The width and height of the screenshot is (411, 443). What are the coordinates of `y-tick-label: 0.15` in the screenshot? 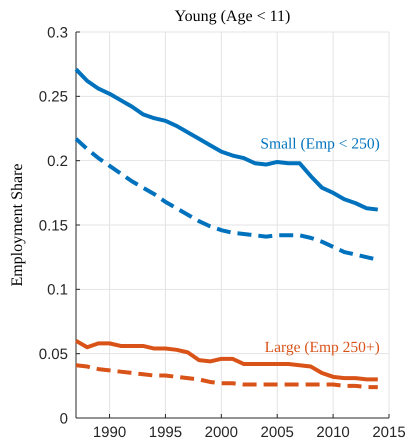 It's located at (53, 225).